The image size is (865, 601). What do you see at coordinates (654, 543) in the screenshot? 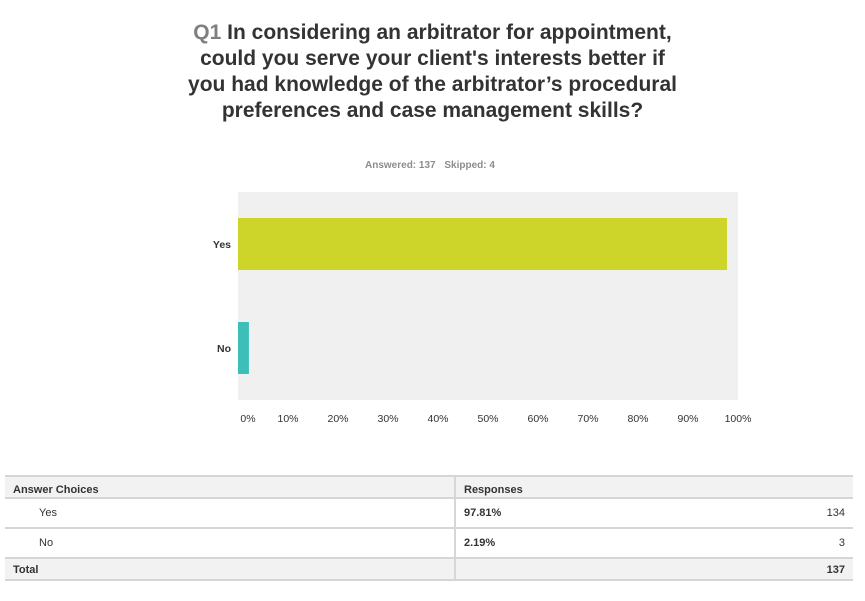
I see `response-cell: 2.19% 3` at bounding box center [654, 543].